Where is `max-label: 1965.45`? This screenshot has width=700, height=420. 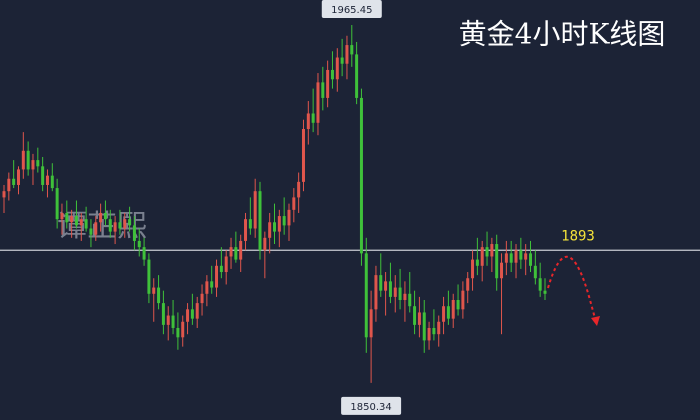
max-label: 1965.45 is located at coordinates (351, 10).